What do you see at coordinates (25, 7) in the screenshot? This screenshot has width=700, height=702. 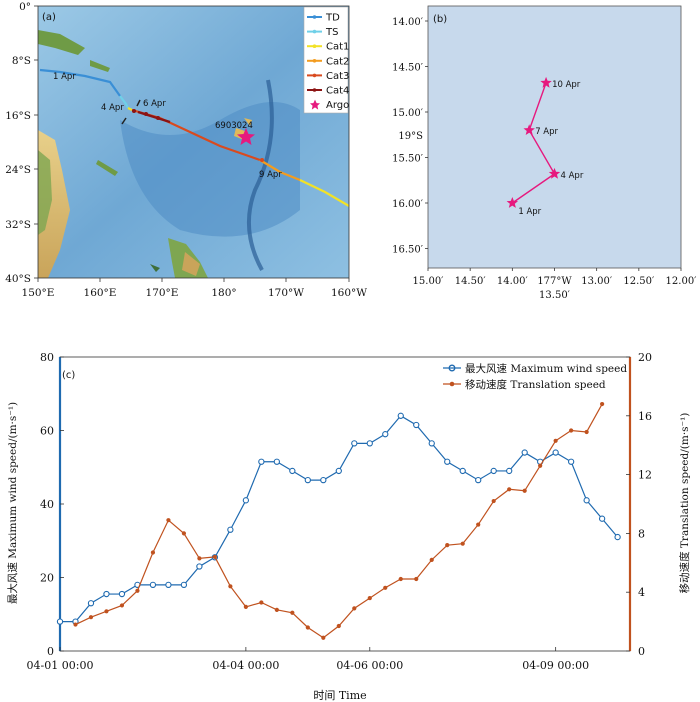 I see `map-lat-label: 0°` at bounding box center [25, 7].